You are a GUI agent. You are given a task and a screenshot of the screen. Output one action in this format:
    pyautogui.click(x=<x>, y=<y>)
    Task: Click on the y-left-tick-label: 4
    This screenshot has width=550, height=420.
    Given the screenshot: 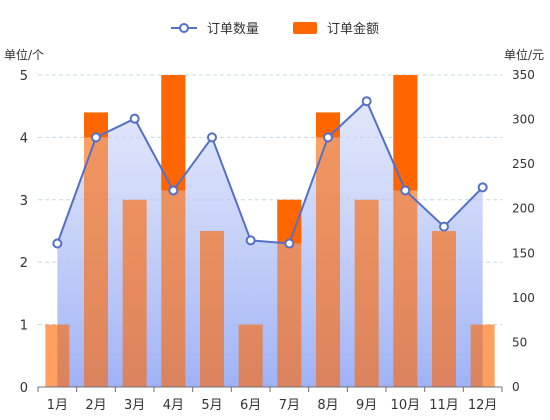 What is the action you would take?
    pyautogui.click(x=24, y=138)
    